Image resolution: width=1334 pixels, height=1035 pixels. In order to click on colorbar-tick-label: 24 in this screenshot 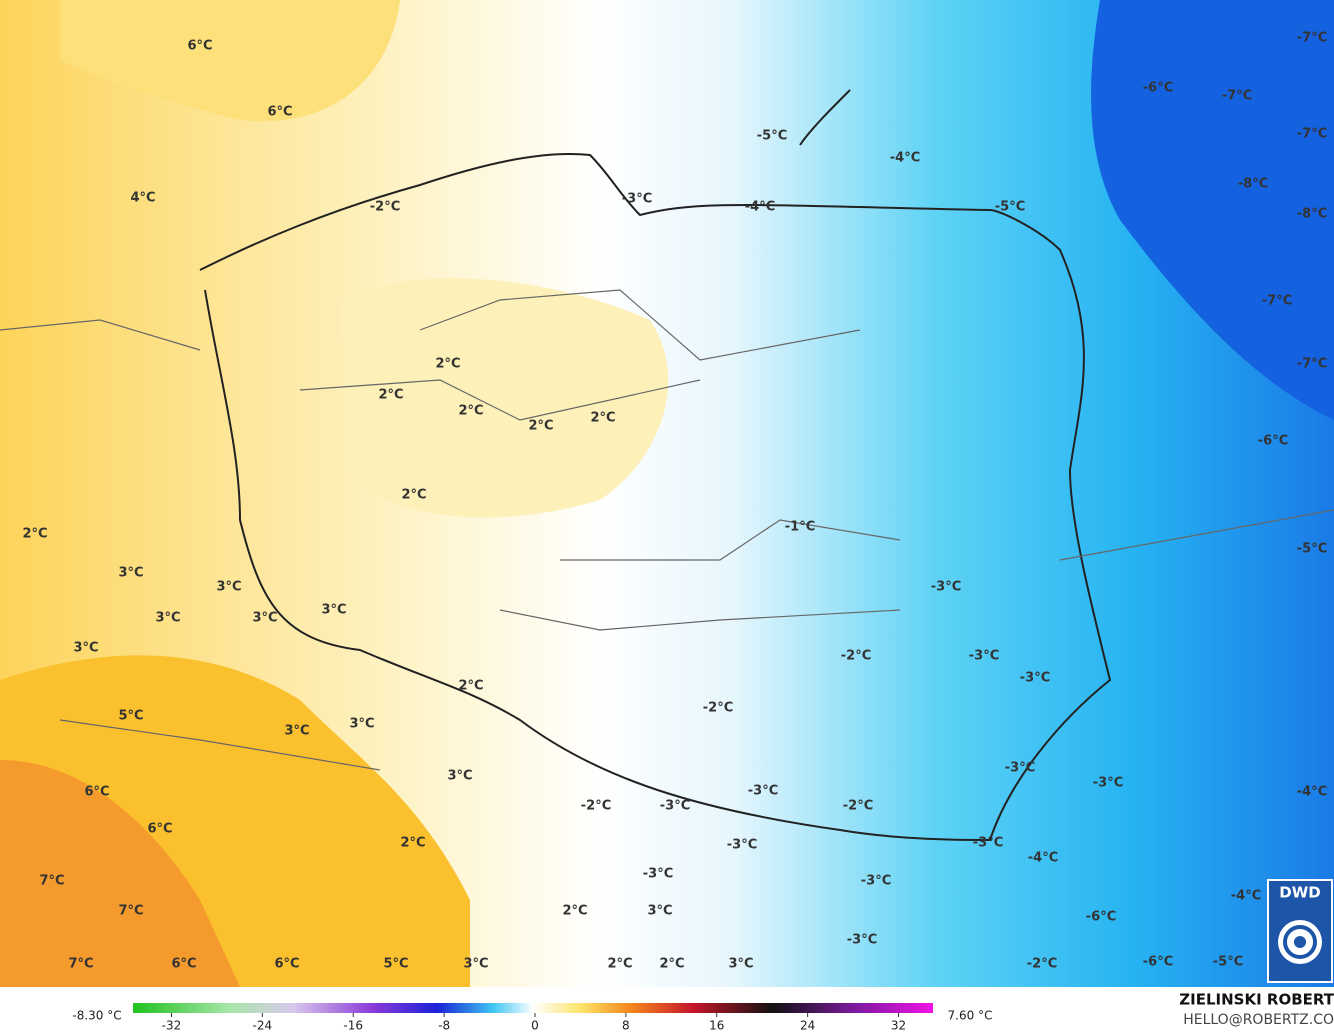, I will do `click(807, 1026)`.